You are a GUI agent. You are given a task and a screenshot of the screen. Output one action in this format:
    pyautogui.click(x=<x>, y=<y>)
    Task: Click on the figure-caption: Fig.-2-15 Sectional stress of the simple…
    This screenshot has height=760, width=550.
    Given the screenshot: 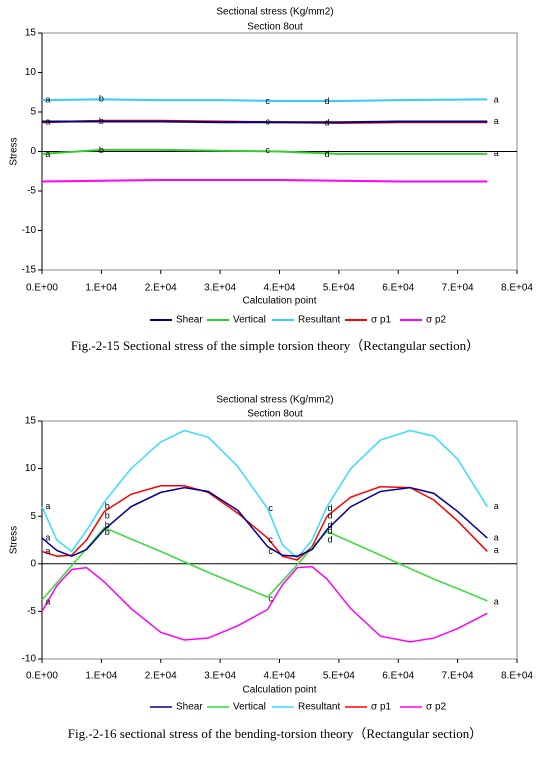 What is the action you would take?
    pyautogui.click(x=275, y=345)
    